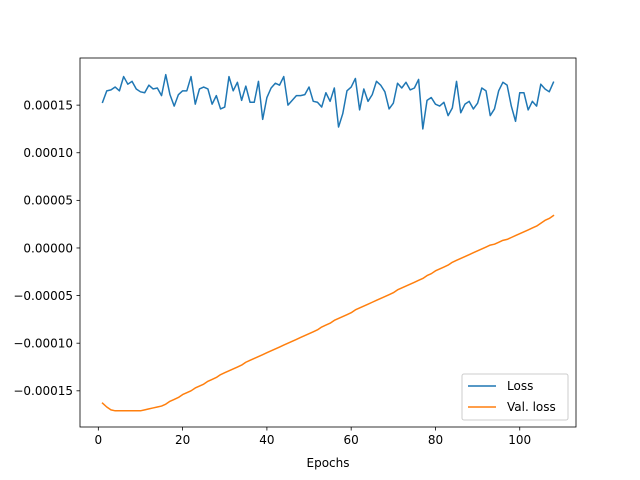 This screenshot has height=480, width=640. I want to click on y-tick-label: −0.00015, so click(43, 391).